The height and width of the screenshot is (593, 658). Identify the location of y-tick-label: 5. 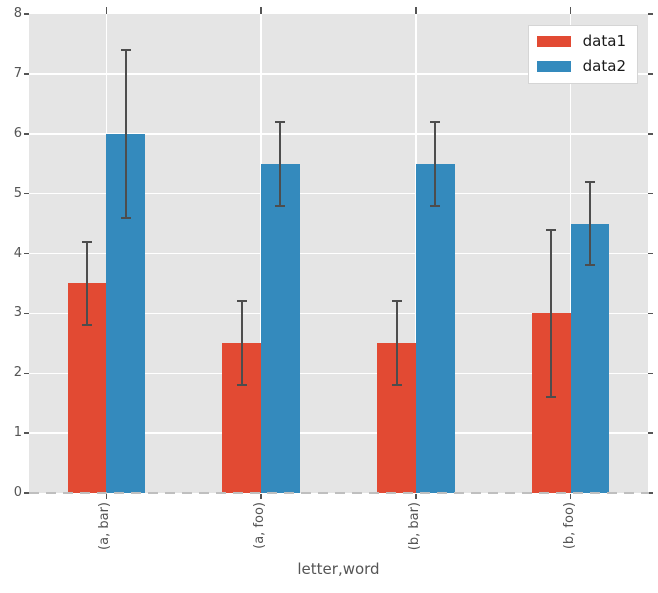
(17, 193).